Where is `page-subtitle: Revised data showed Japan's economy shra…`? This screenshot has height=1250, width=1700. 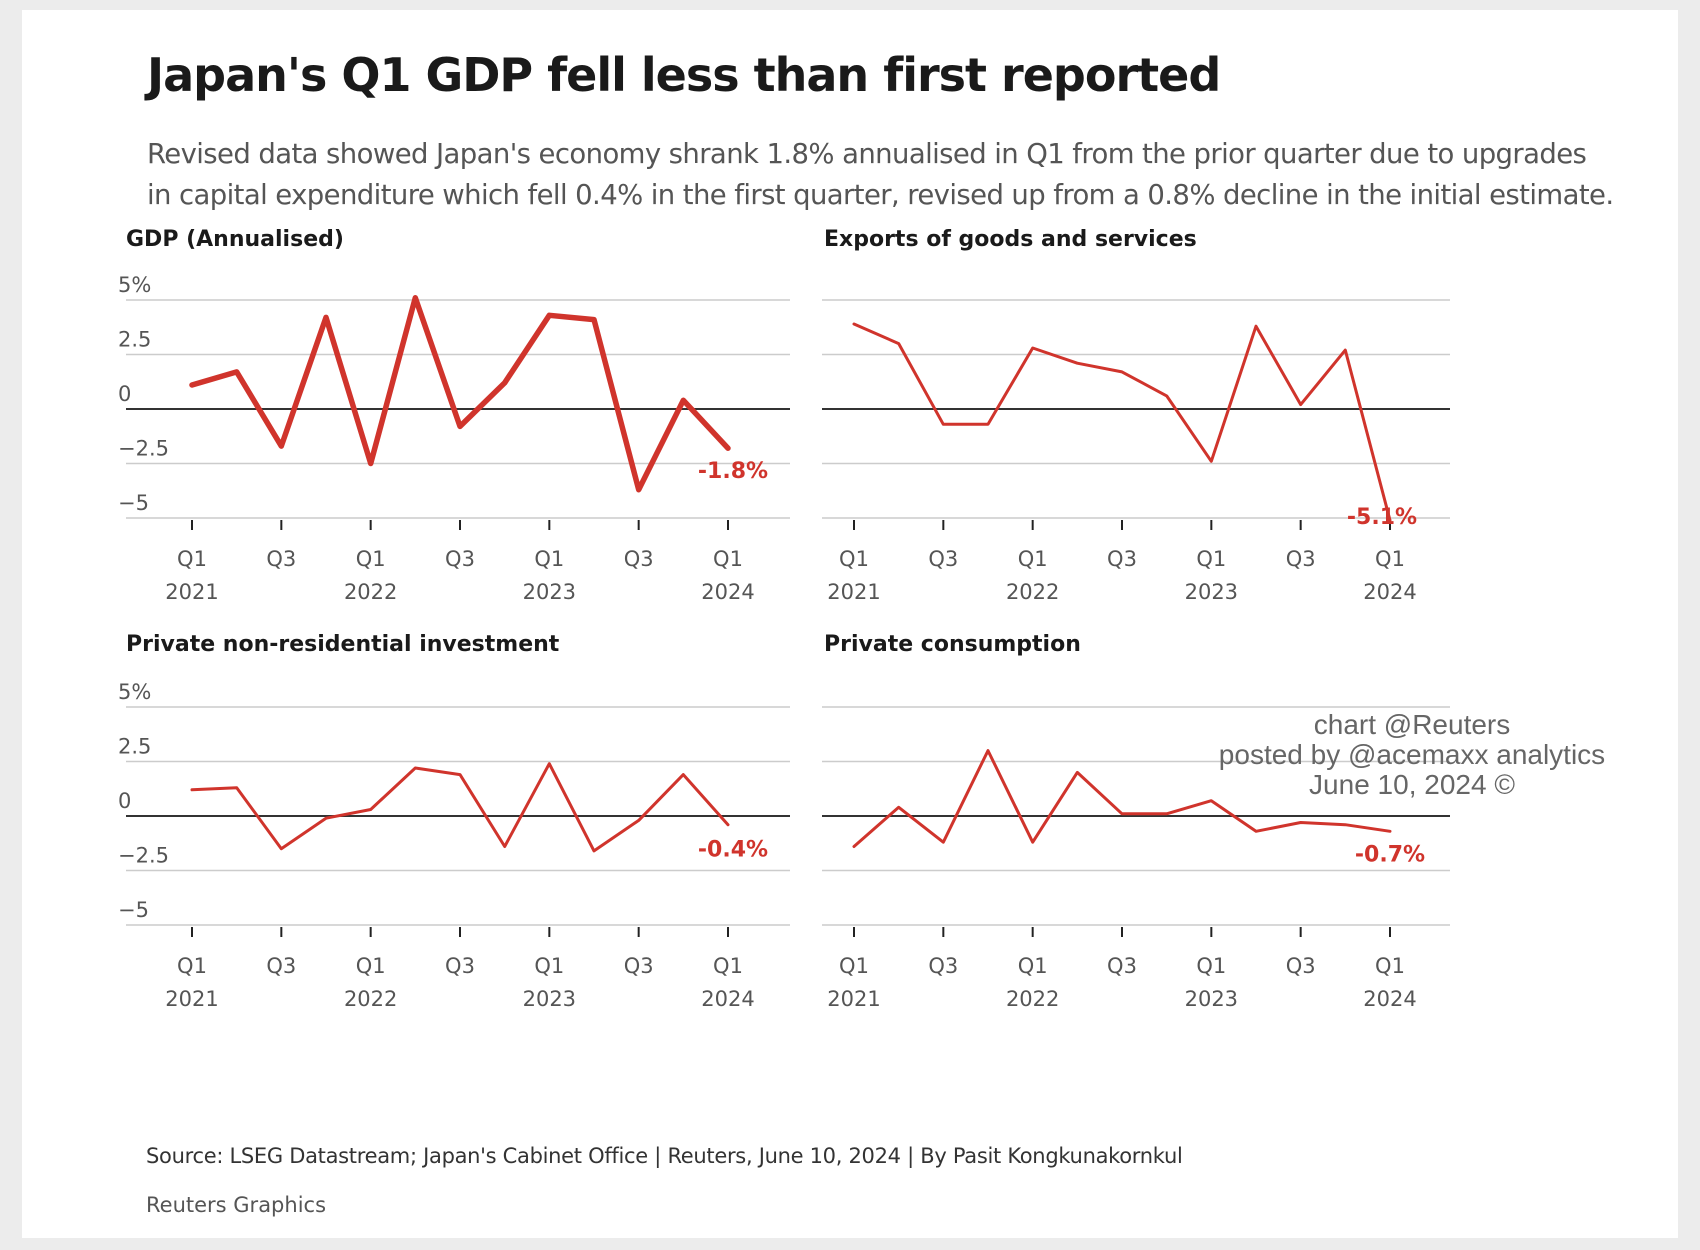 page-subtitle: Revised data showed Japan's economy shra… is located at coordinates (880, 174).